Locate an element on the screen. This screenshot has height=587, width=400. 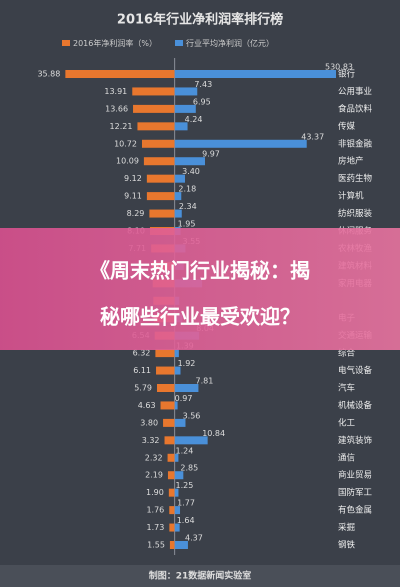
value-label: 10.72 is located at coordinates (125, 143).